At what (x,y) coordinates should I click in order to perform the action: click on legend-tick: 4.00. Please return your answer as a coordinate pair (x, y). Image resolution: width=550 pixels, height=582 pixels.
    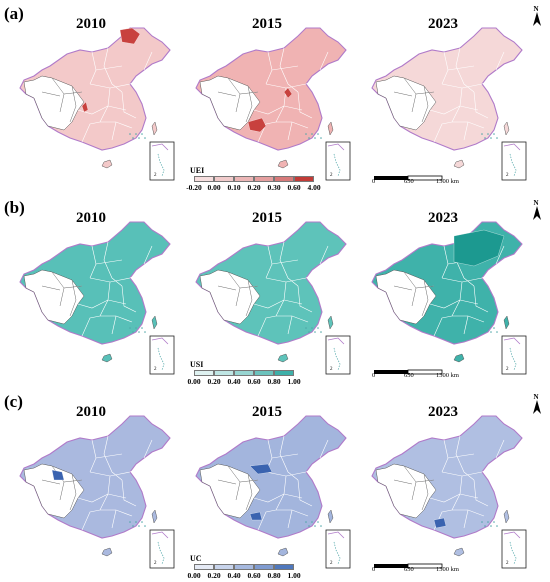
    Looking at the image, I should click on (314, 187).